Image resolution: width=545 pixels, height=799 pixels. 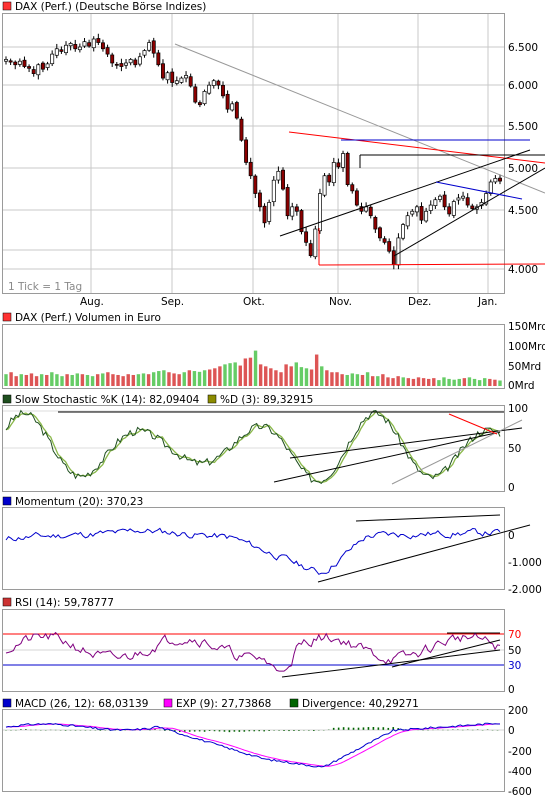 I want to click on exp-label: EXP (9): 27,73868, so click(x=223, y=704).